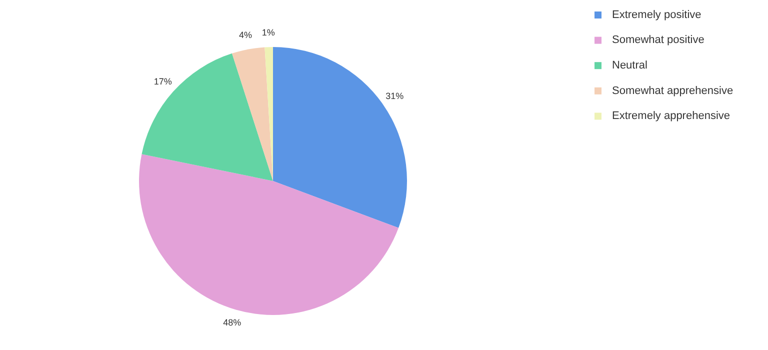 The width and height of the screenshot is (768, 350). Describe the element at coordinates (657, 14) in the screenshot. I see `legend-label: Extremely positive` at that location.